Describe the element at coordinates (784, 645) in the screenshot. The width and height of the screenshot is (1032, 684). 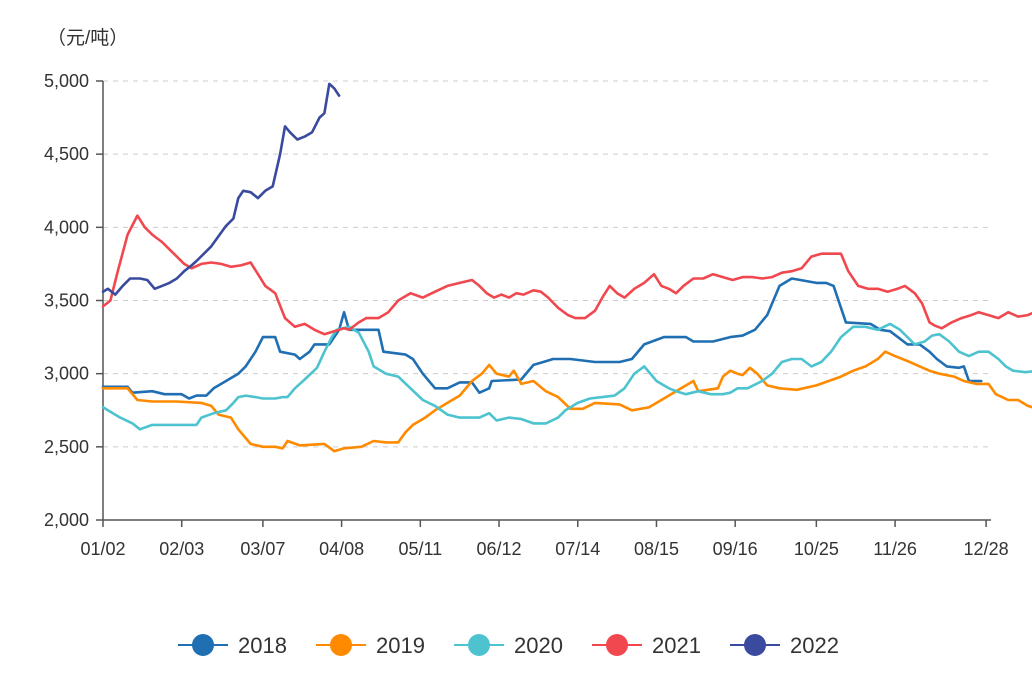
I see `legend-item-2022: 2022` at that location.